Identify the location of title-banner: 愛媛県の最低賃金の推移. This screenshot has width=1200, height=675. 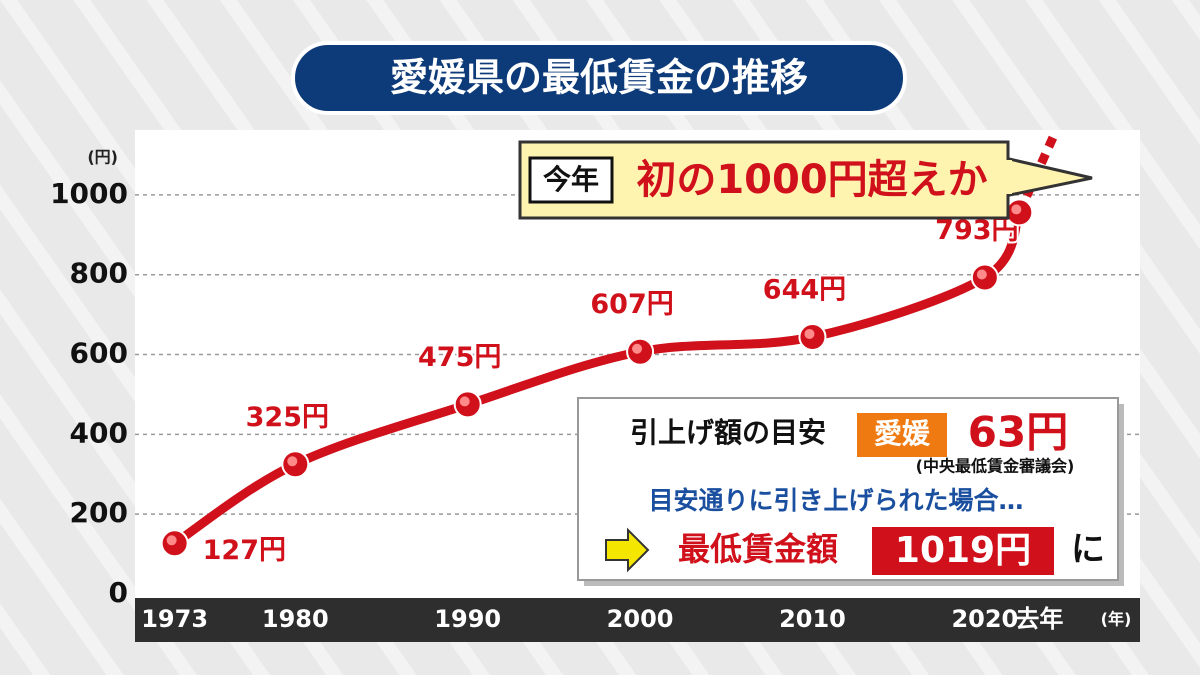
(599, 78).